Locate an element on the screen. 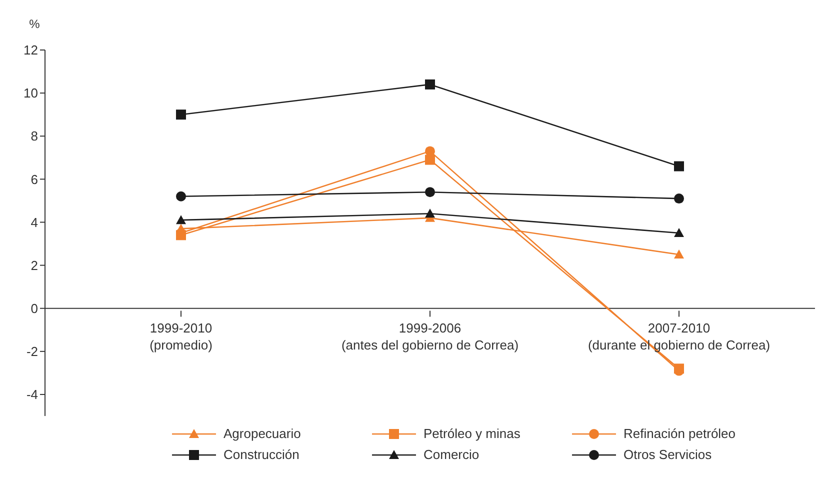  legend-label: Otros Servicios is located at coordinates (668, 454).